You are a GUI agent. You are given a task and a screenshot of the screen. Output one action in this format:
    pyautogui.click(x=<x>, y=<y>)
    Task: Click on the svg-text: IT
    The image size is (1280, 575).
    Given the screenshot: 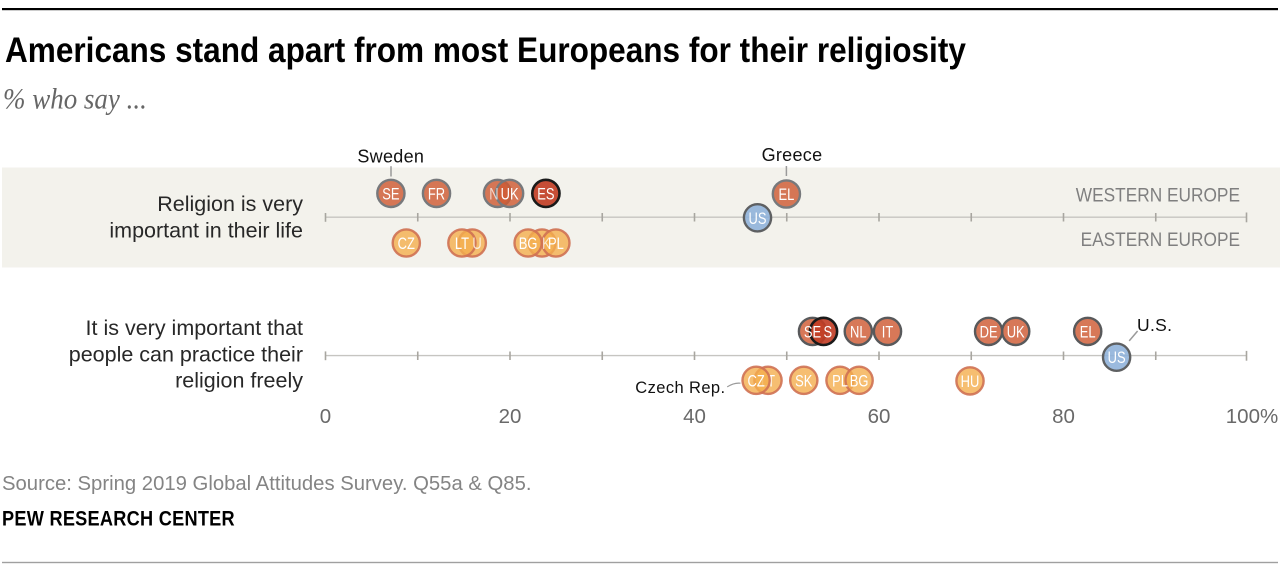 What is the action you would take?
    pyautogui.click(x=887, y=332)
    